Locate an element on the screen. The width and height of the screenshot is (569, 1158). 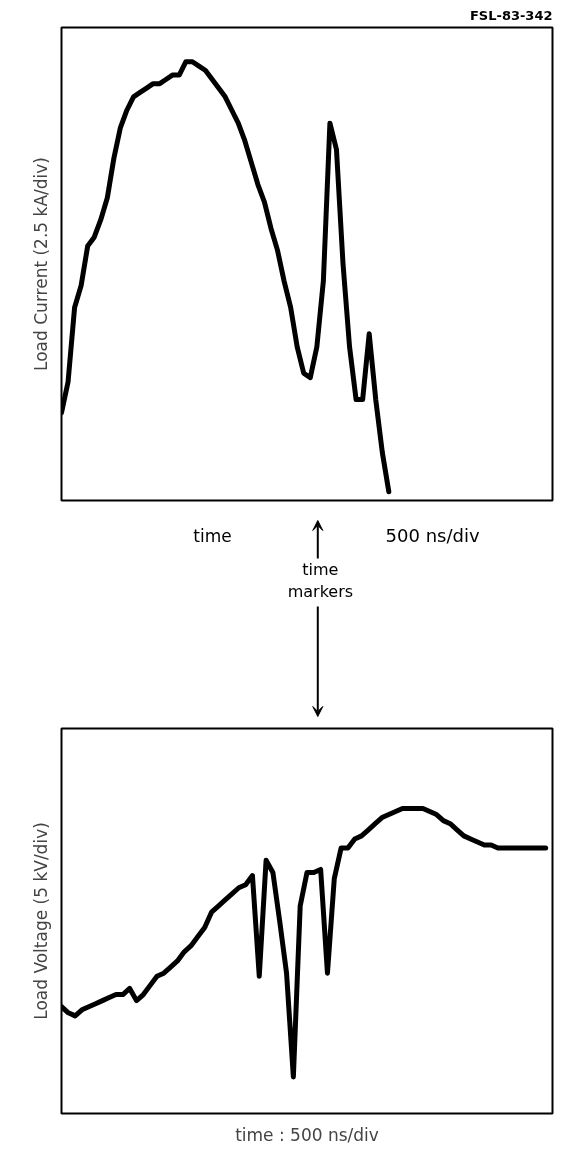
y-axis-title: Load Voltage (5 kV/div) is located at coordinates (40, 921).